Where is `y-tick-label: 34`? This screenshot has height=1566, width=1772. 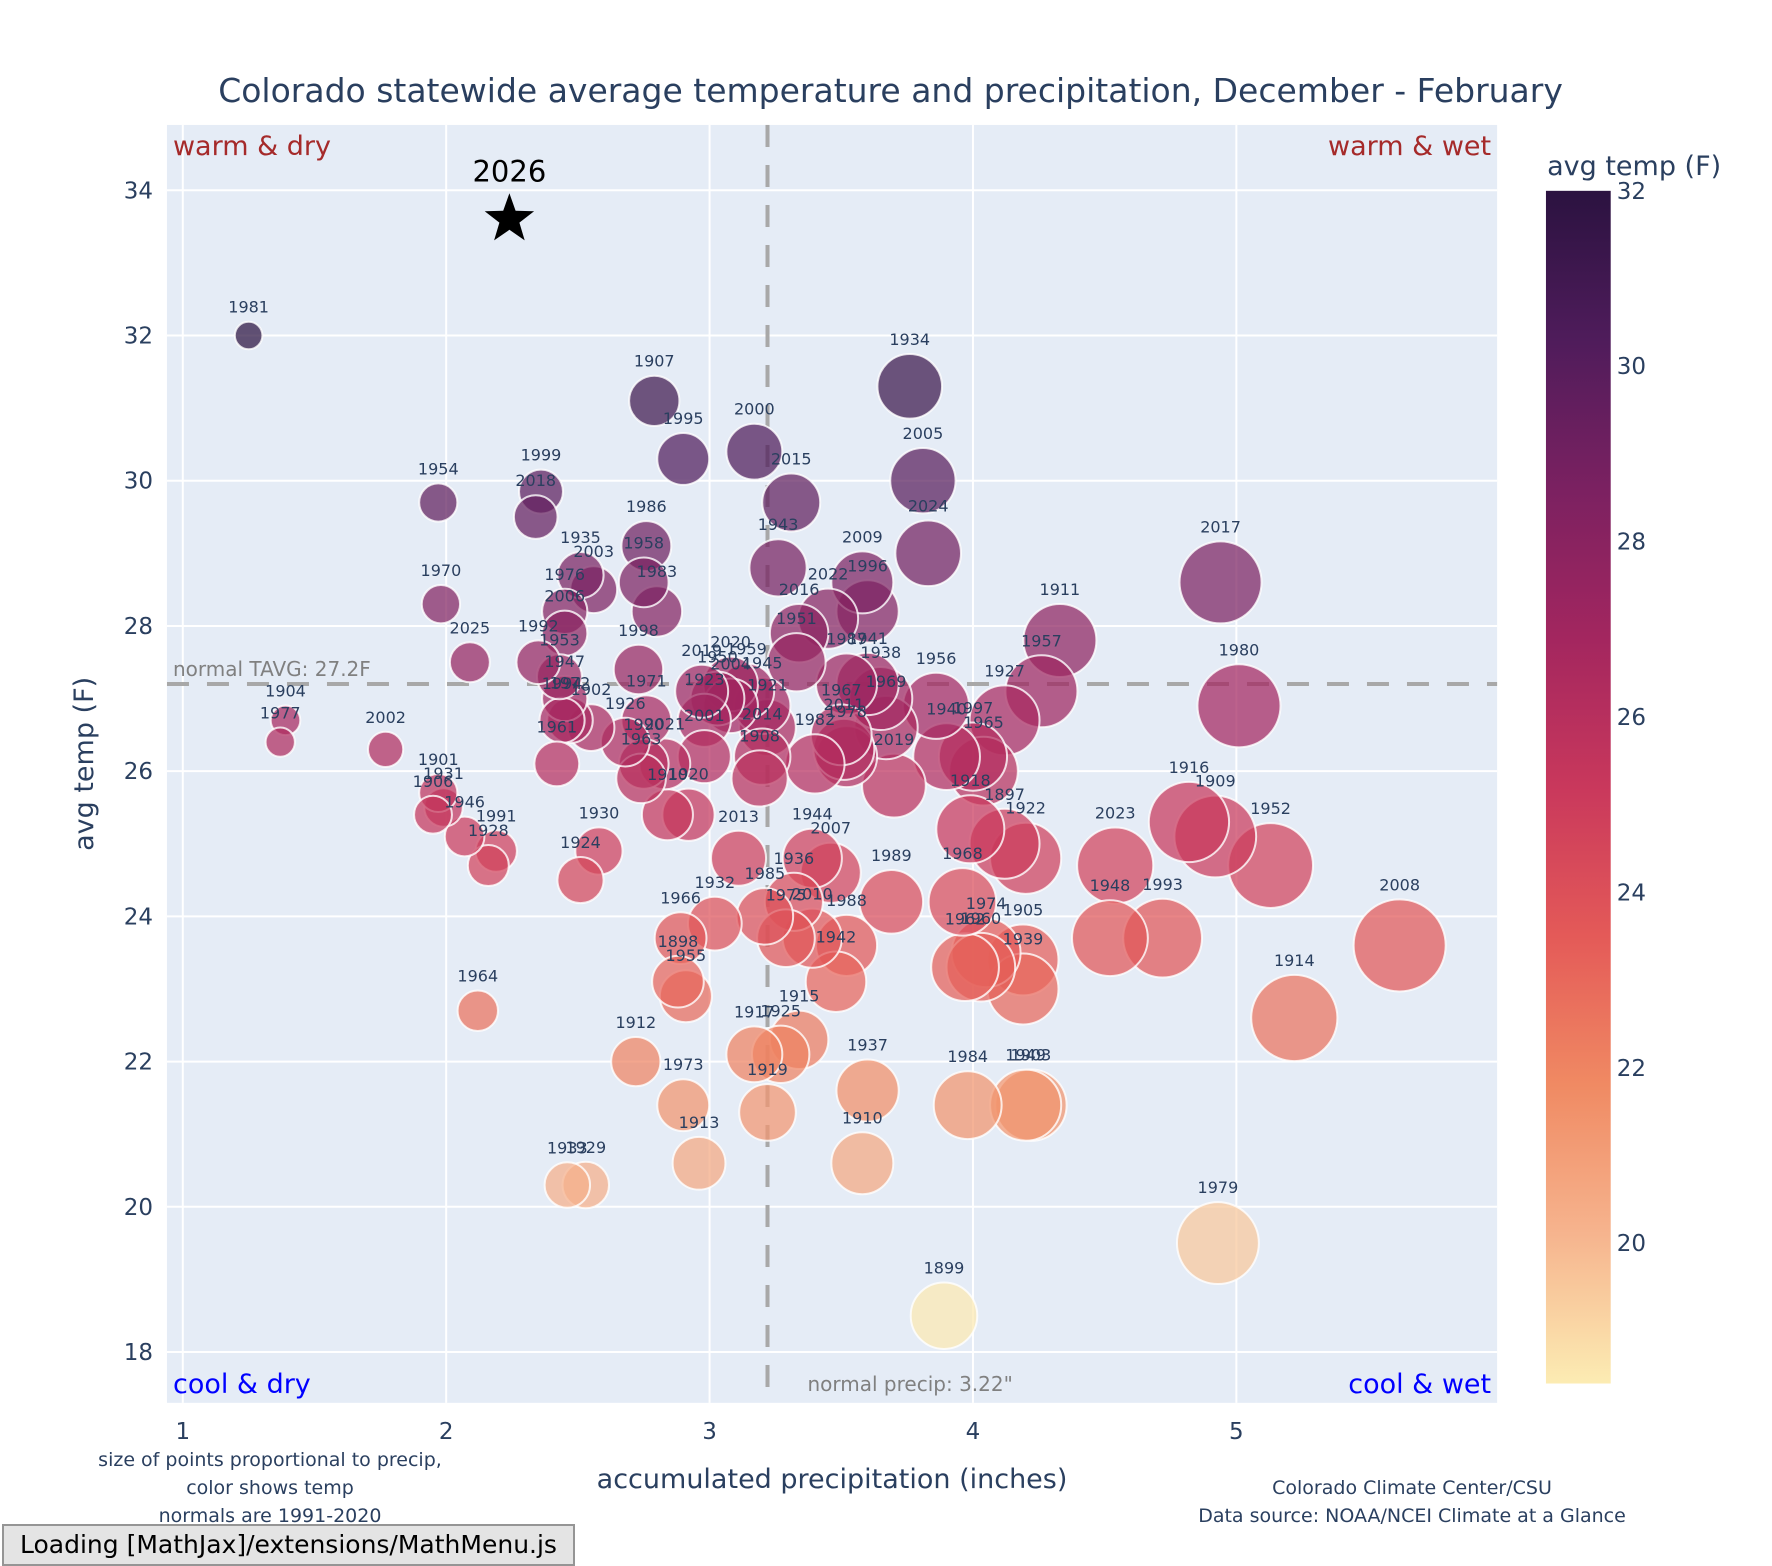
y-tick-label: 34 is located at coordinates (138, 191).